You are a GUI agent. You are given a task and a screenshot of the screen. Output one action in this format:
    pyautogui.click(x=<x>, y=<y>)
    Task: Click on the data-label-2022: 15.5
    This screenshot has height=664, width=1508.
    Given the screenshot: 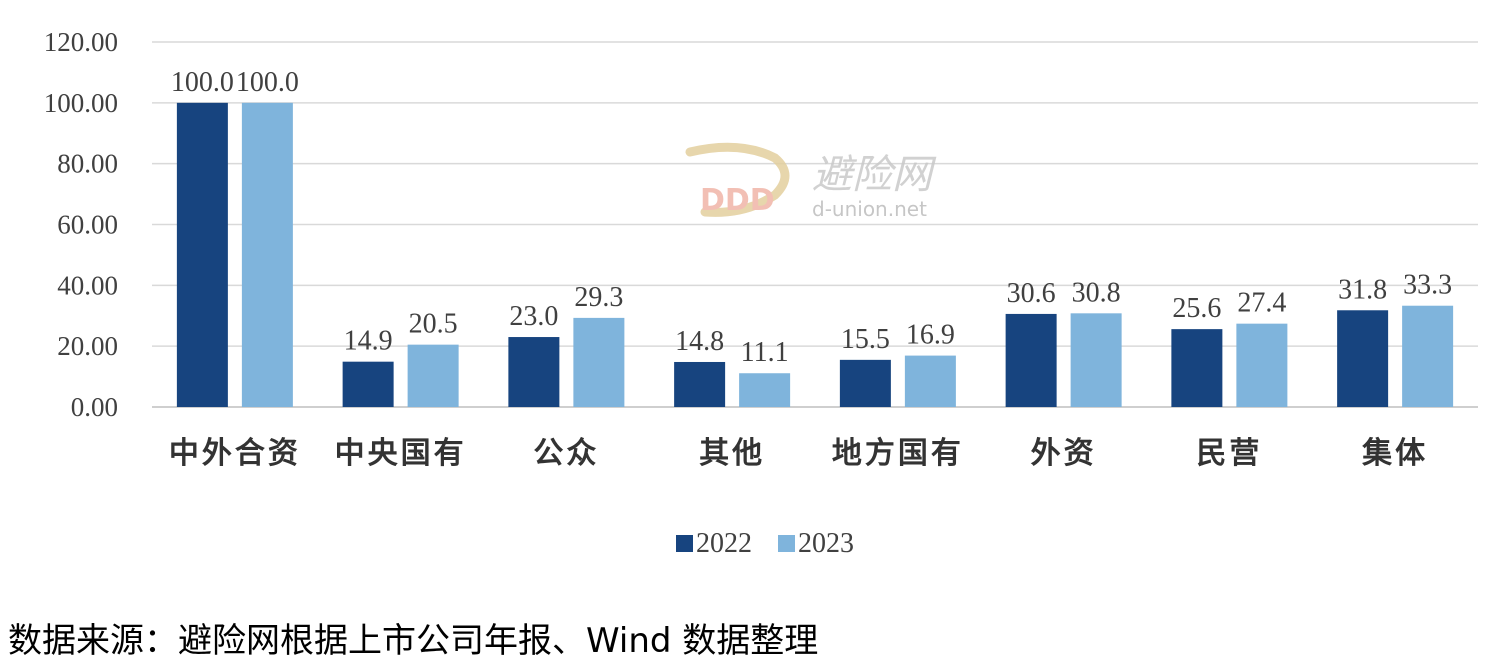 What is the action you would take?
    pyautogui.click(x=865, y=339)
    